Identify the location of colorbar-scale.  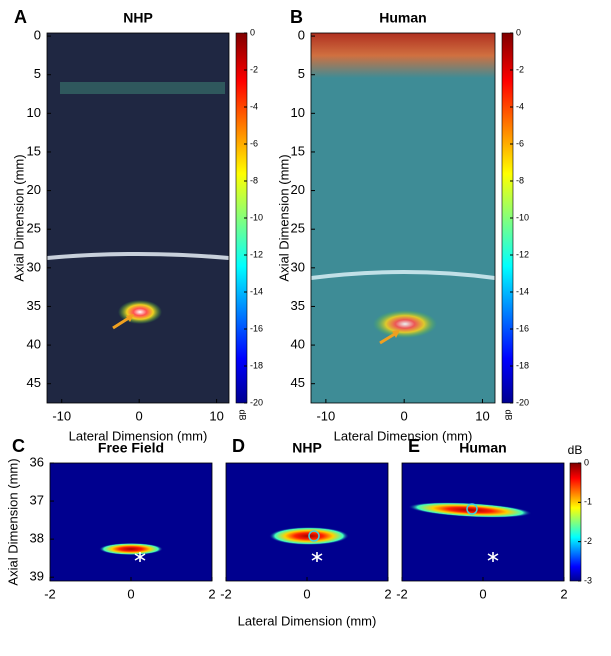
(575, 522).